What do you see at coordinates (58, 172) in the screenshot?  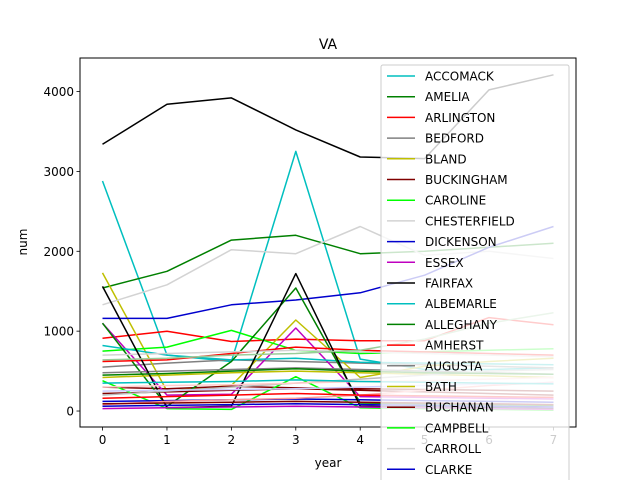 I see `y-tick-label: 3000` at bounding box center [58, 172].